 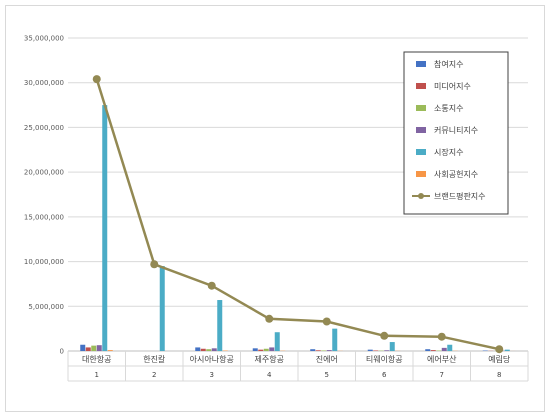 I want to click on y-tick-label: 30,000,000, so click(x=44, y=83).